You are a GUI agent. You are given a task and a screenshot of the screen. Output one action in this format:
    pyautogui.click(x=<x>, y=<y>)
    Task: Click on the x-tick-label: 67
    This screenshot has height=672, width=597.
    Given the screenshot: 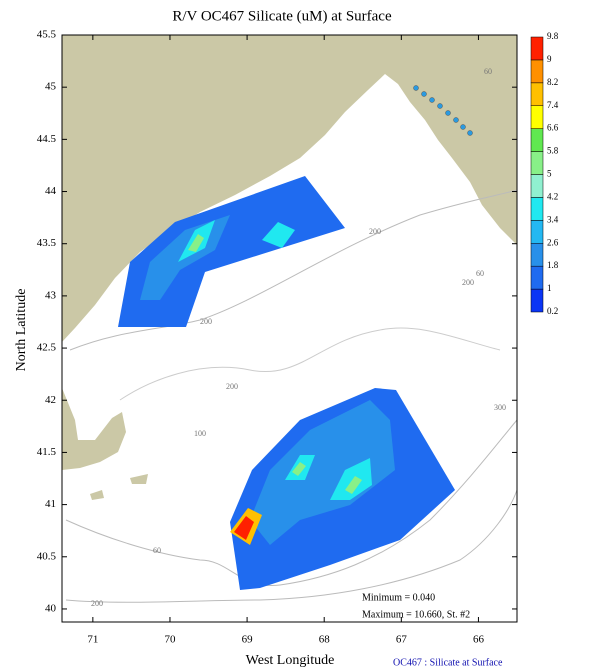 What is the action you would take?
    pyautogui.click(x=402, y=640)
    